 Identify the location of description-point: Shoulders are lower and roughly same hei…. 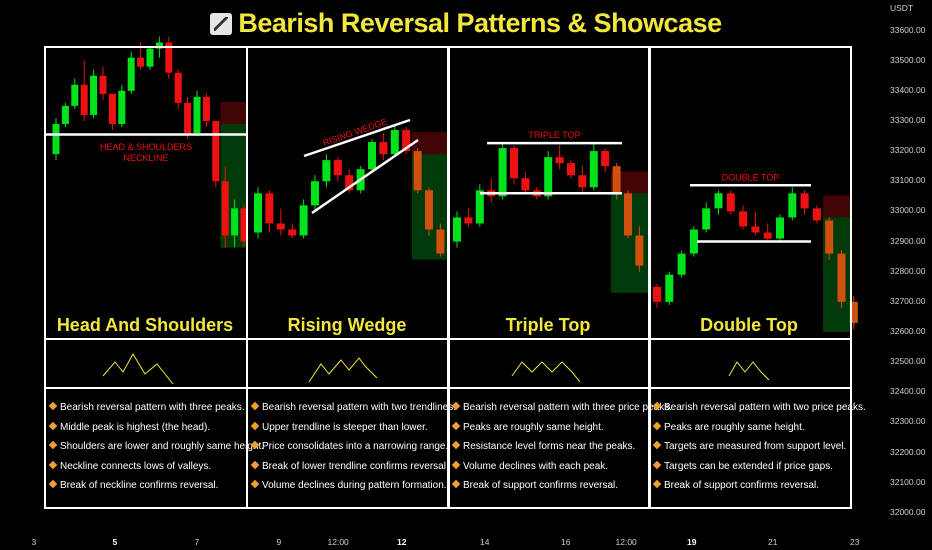
(156, 447).